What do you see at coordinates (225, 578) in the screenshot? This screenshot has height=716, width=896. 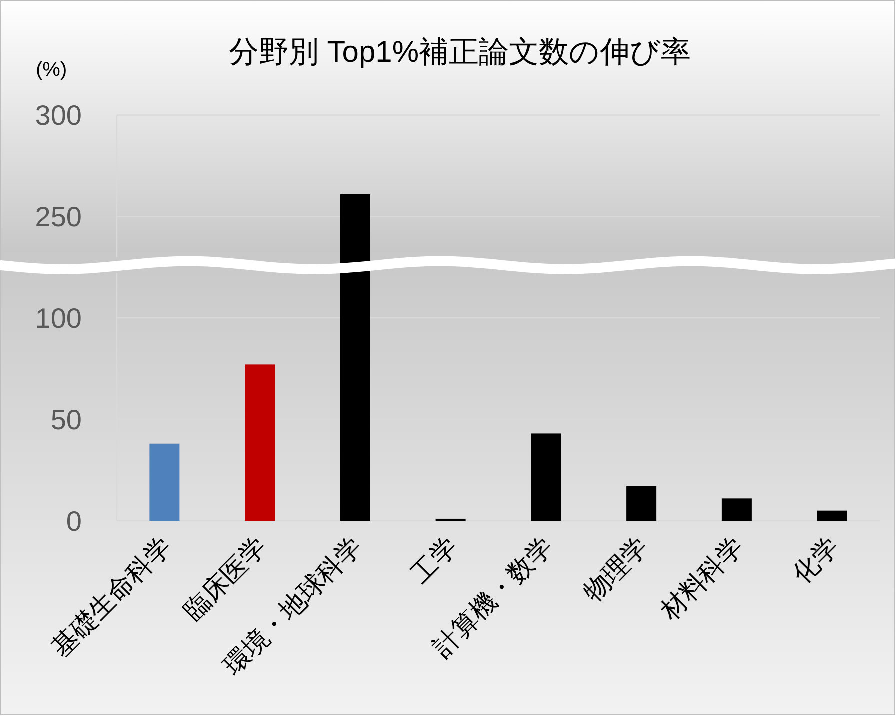 I see `x-tick-label: 臨床医学` at bounding box center [225, 578].